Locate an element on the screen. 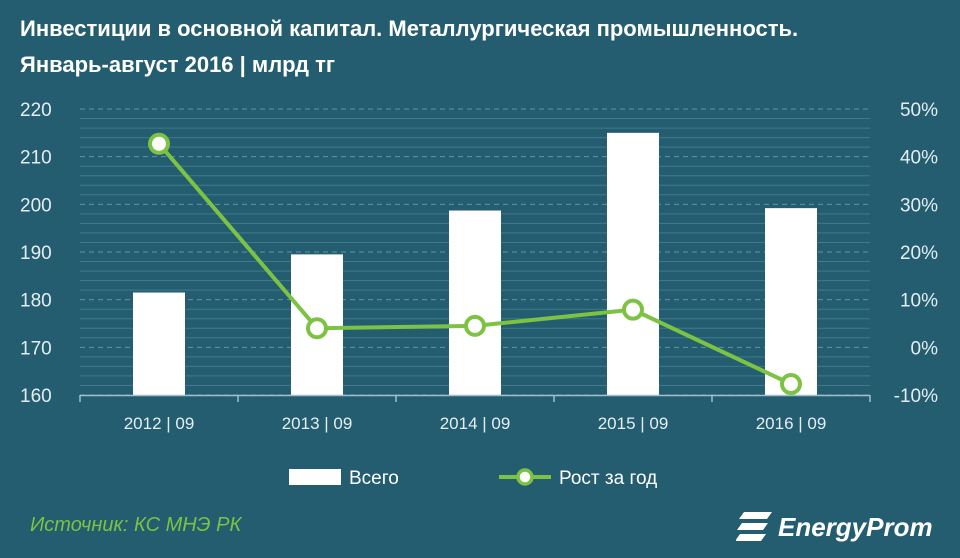  y-left-tick-label: 160 is located at coordinates (36, 396).